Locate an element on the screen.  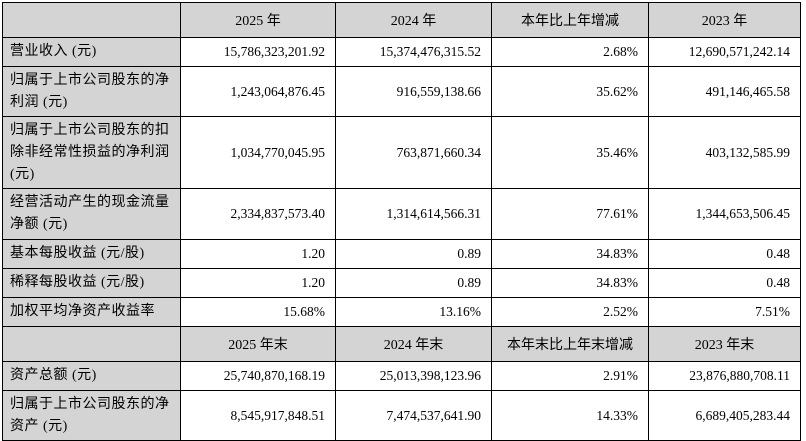
year-end-header-yoy-change: 本年末比上年末增减 is located at coordinates (570, 343).